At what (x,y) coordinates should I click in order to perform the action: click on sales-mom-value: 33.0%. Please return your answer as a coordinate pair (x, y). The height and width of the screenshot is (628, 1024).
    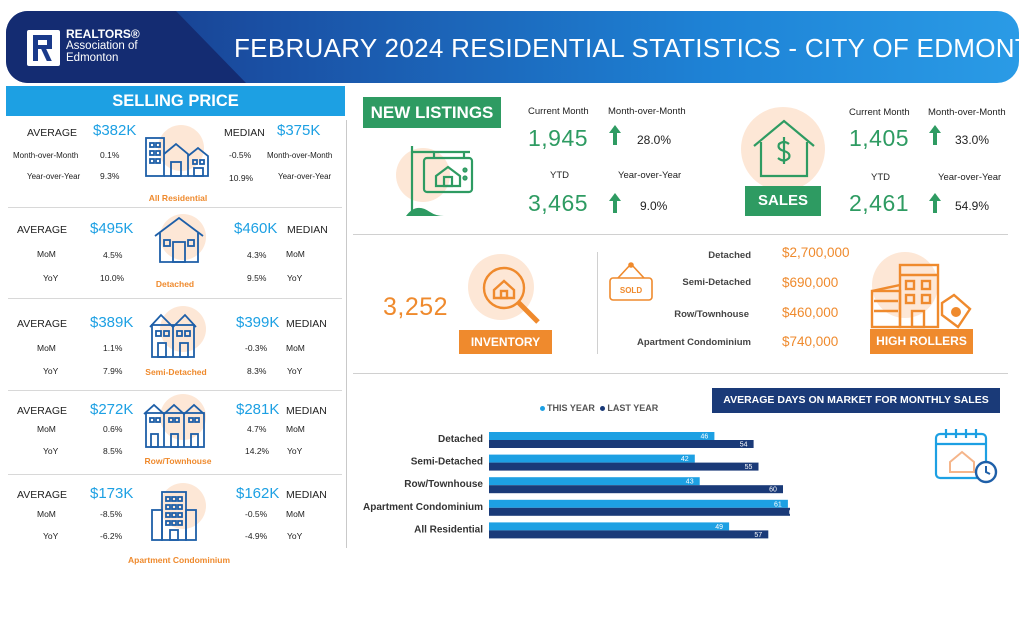
    Looking at the image, I should click on (972, 140).